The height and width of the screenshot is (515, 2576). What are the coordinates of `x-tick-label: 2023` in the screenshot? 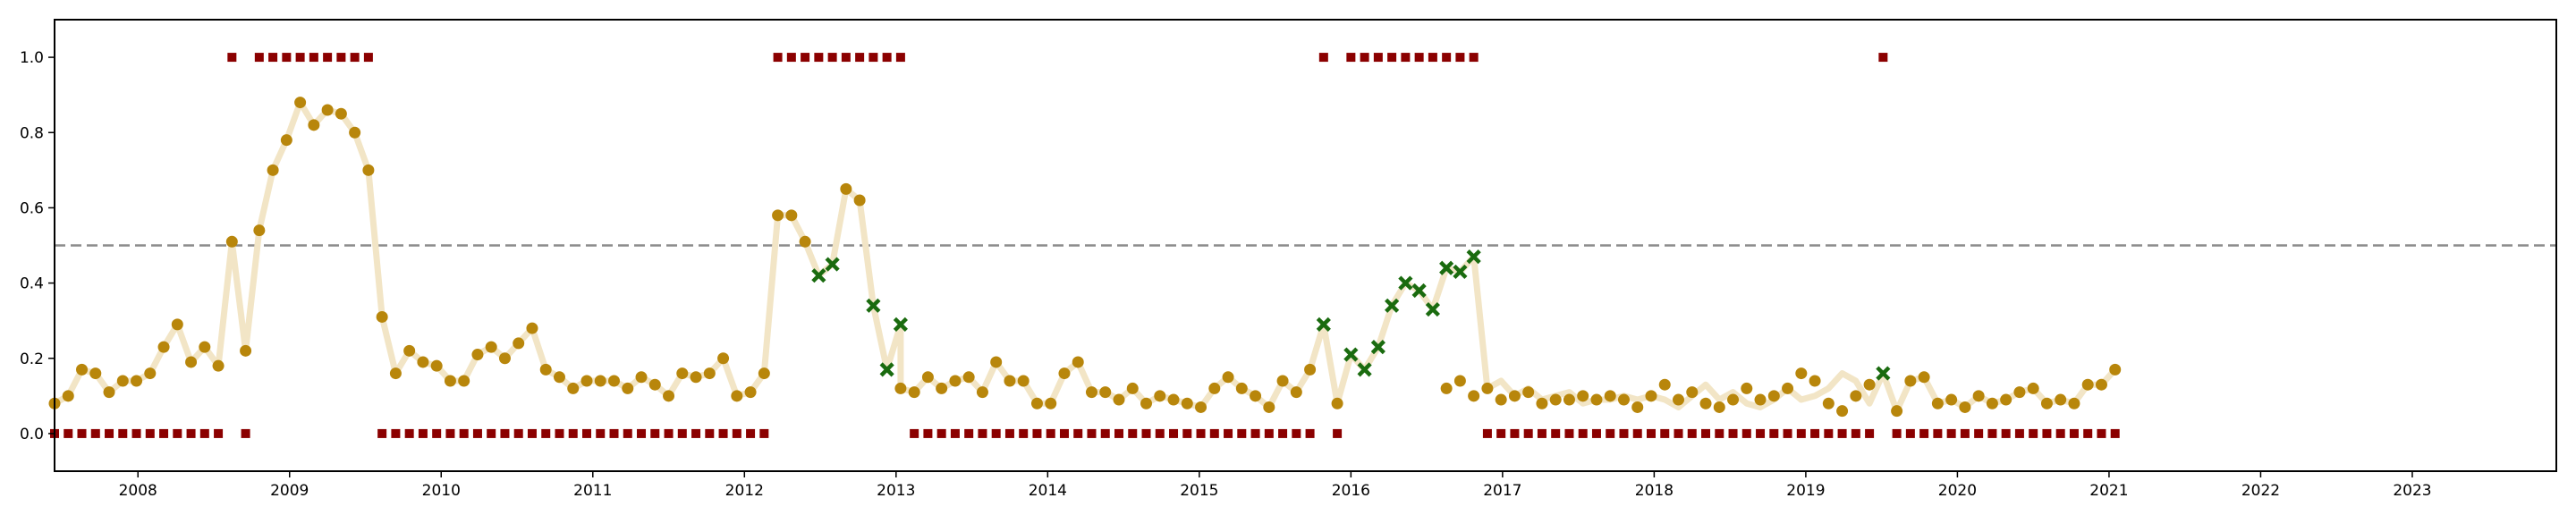 It's located at (2412, 491).